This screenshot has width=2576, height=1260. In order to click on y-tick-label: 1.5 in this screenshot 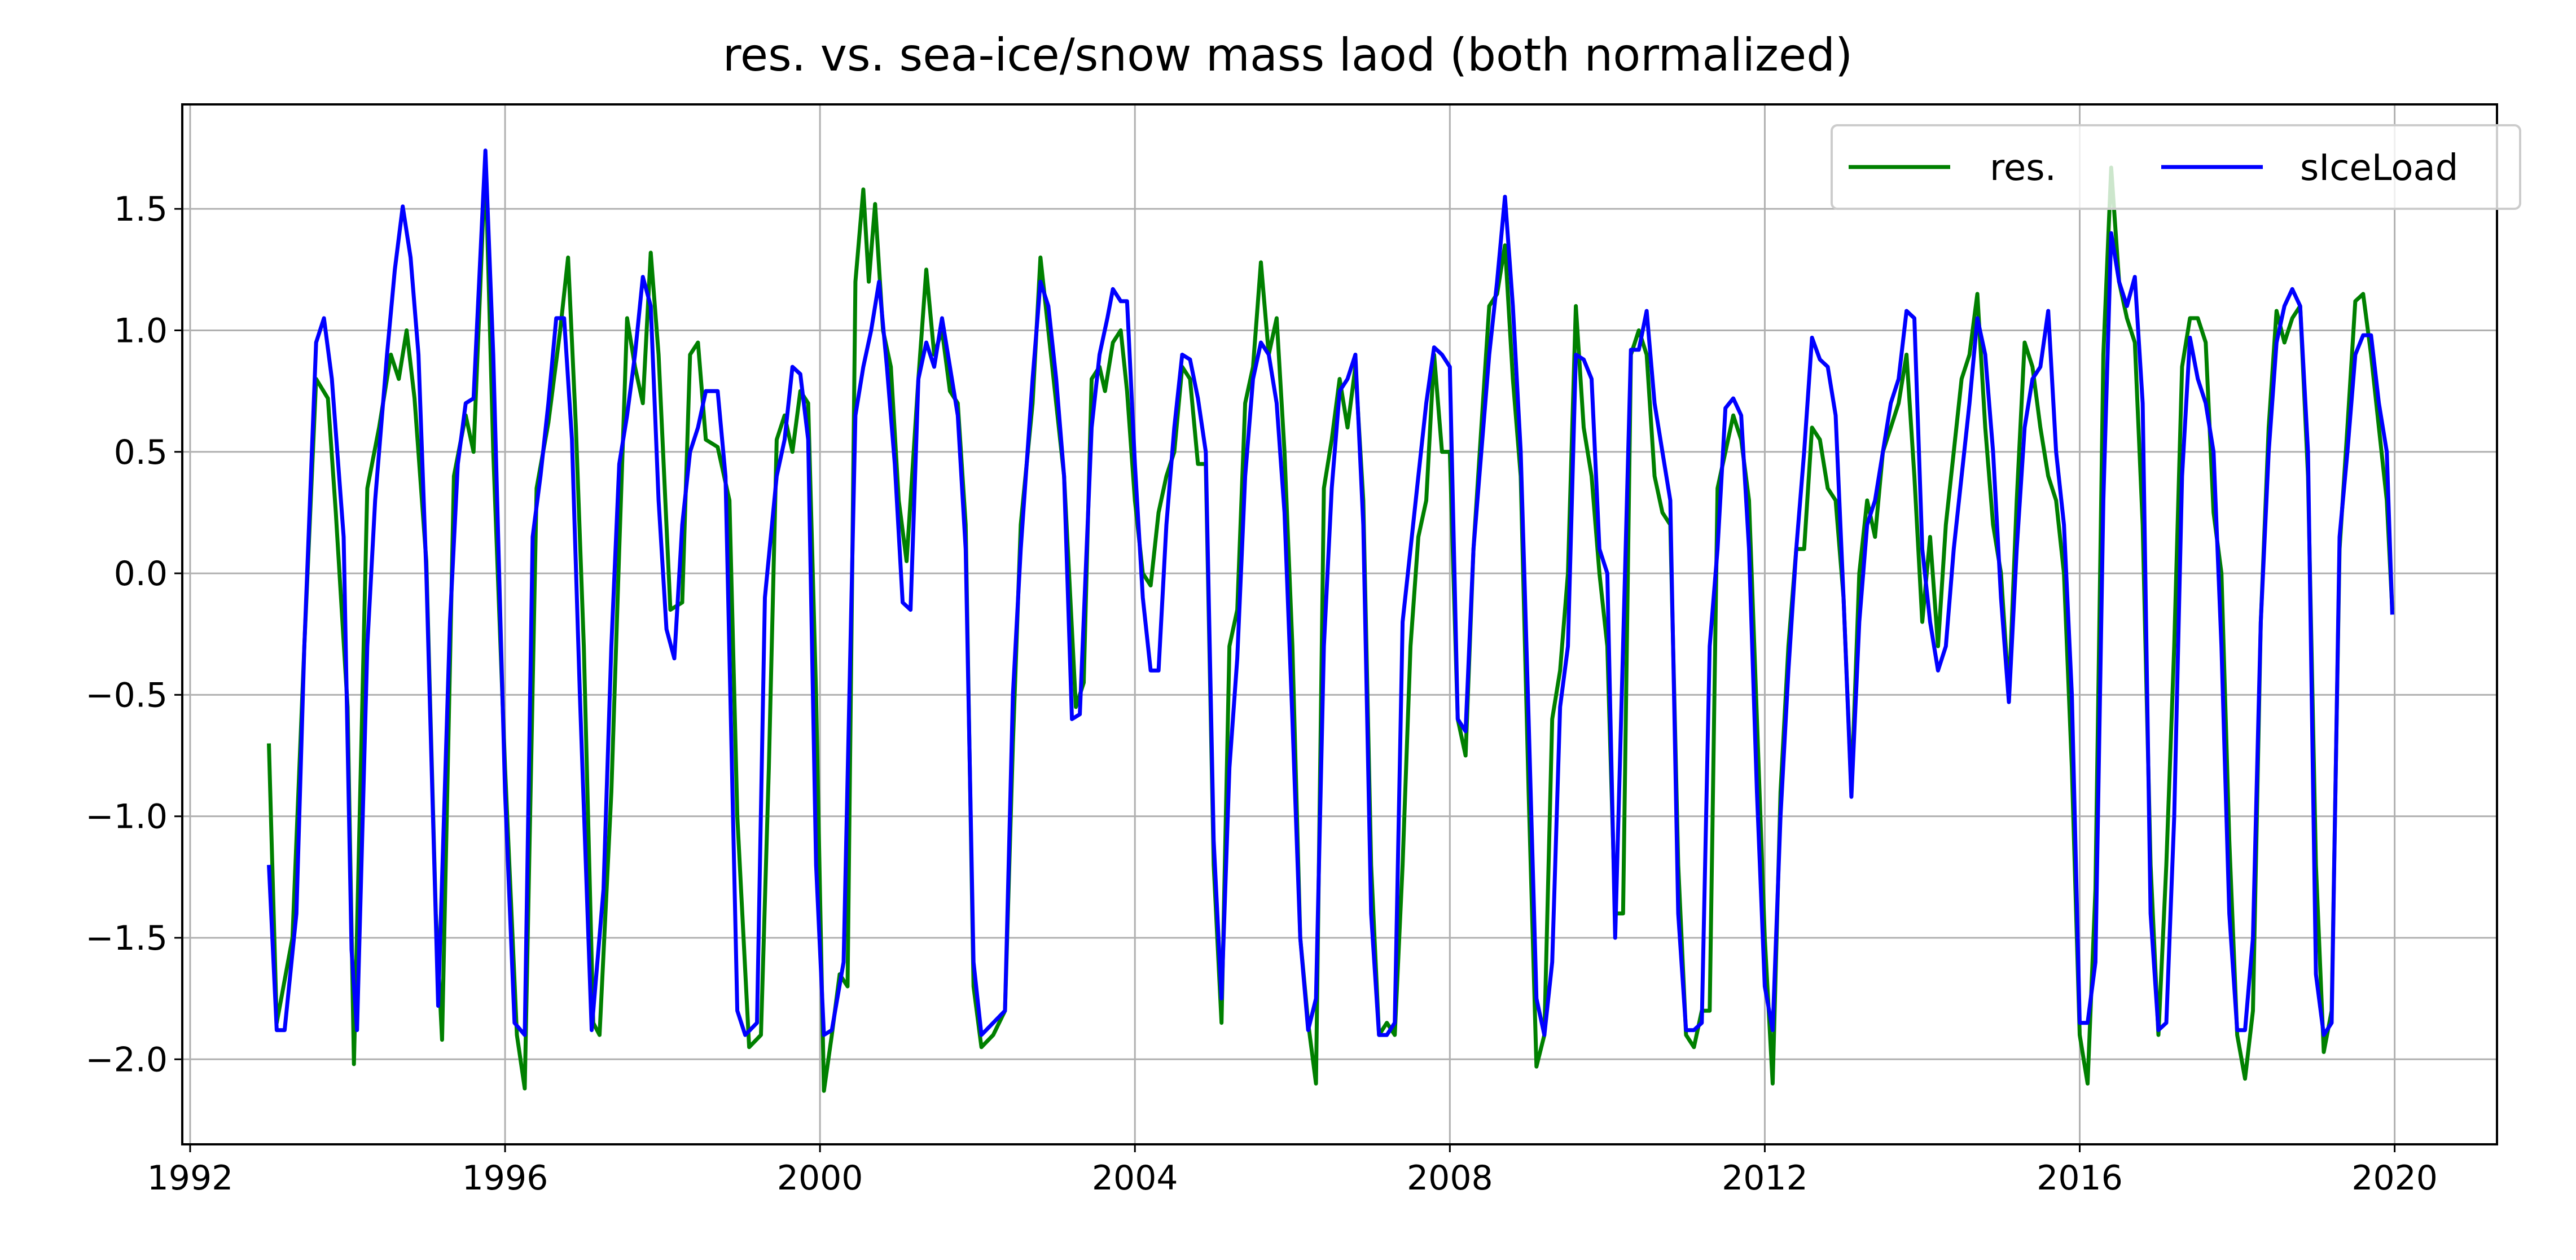, I will do `click(141, 209)`.